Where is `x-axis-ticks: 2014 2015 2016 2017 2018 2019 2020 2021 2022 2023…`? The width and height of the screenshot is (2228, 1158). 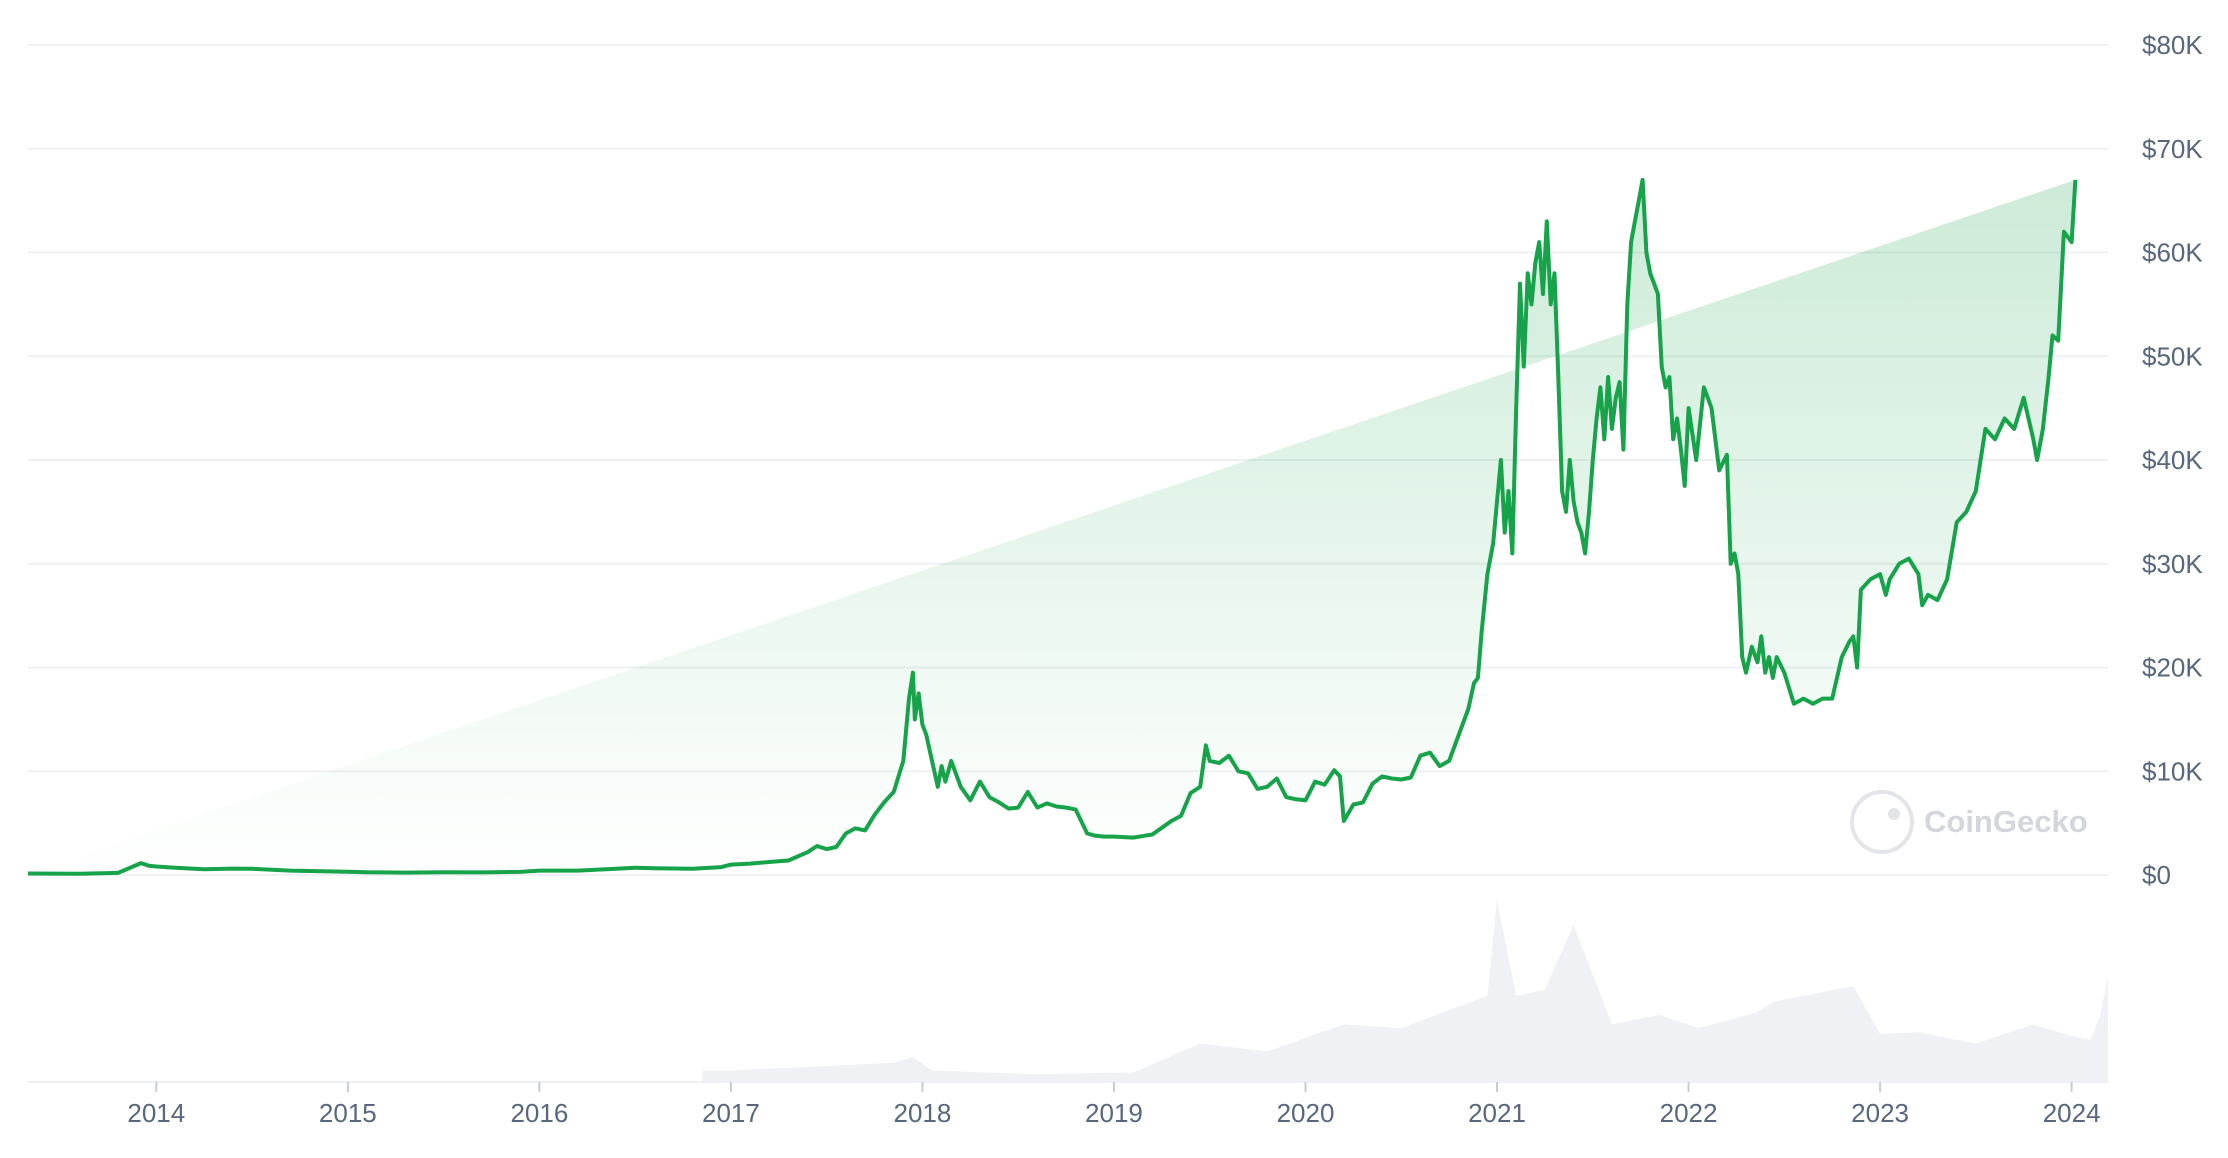
x-axis-ticks: 2014 2015 2016 2017 2018 2019 2020 2021 2022 2023… is located at coordinates (1114, 1105).